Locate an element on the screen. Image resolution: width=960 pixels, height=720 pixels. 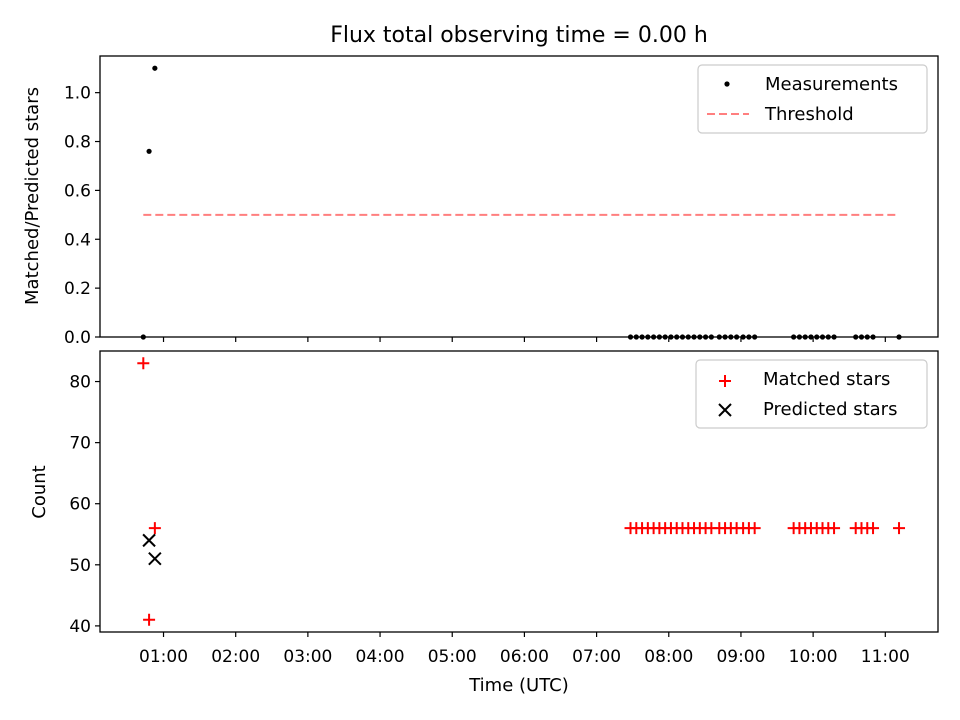
x-tick-label: 01:00 is located at coordinates (163, 657).